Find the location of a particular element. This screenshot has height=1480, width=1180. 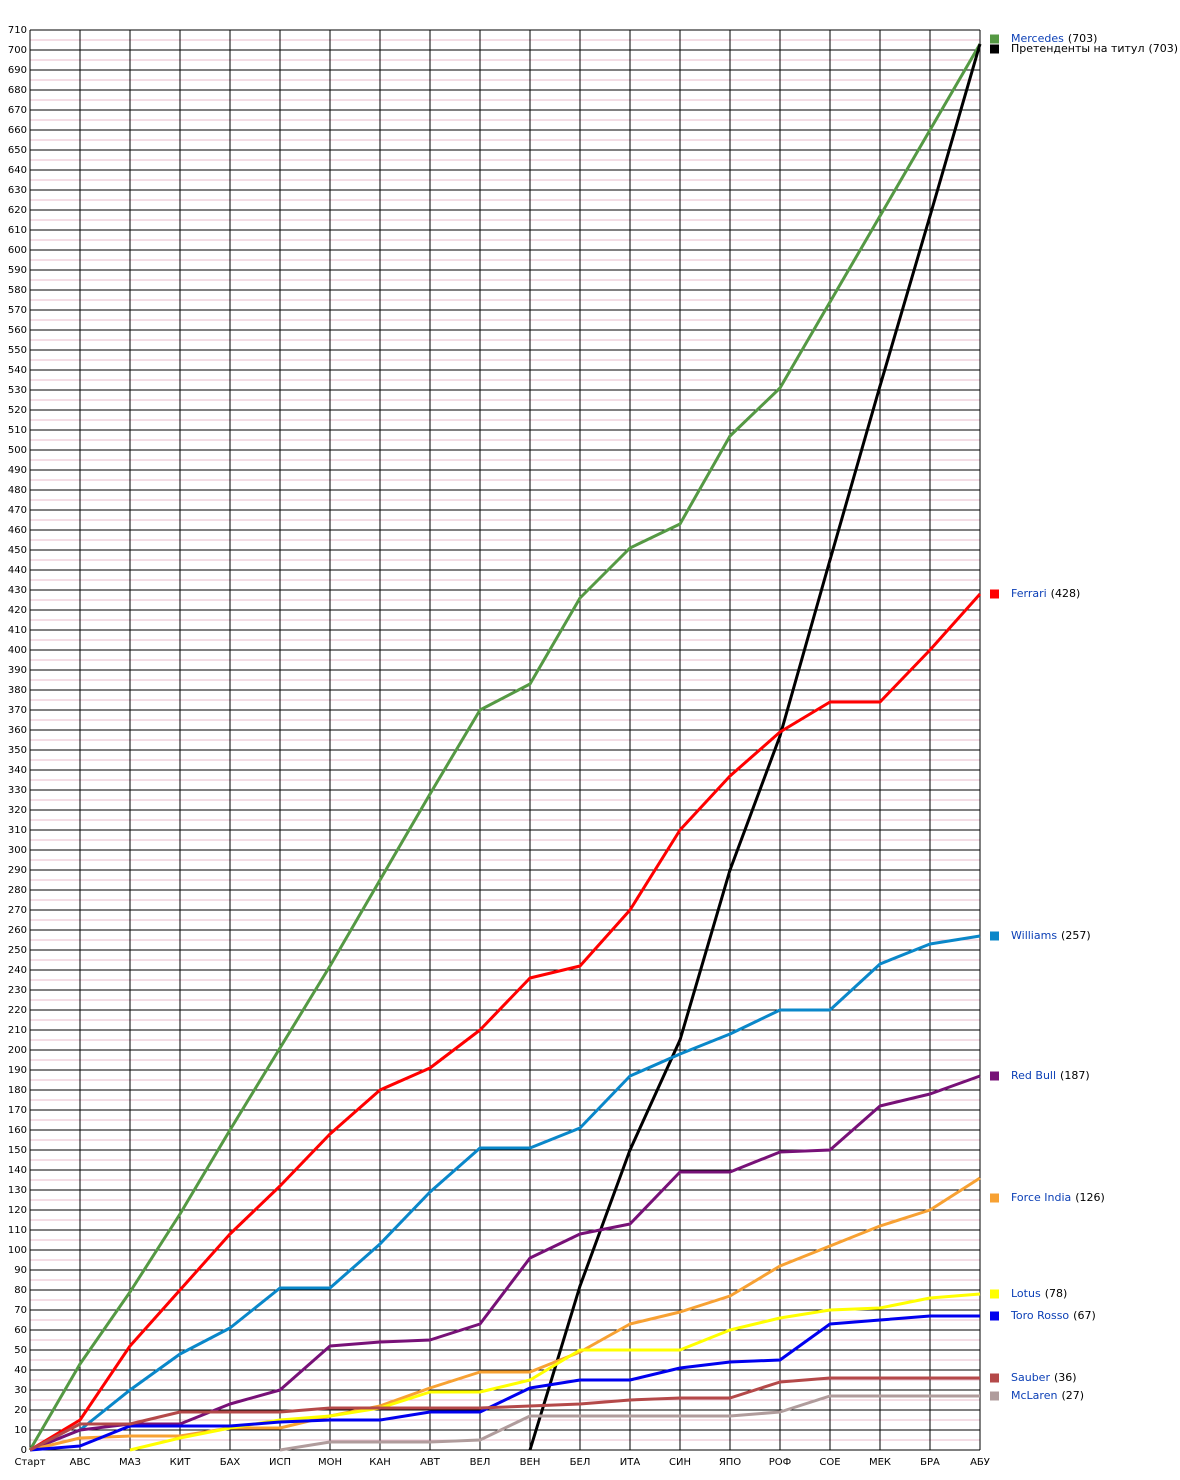

legend-name: Williams is located at coordinates (1034, 935).